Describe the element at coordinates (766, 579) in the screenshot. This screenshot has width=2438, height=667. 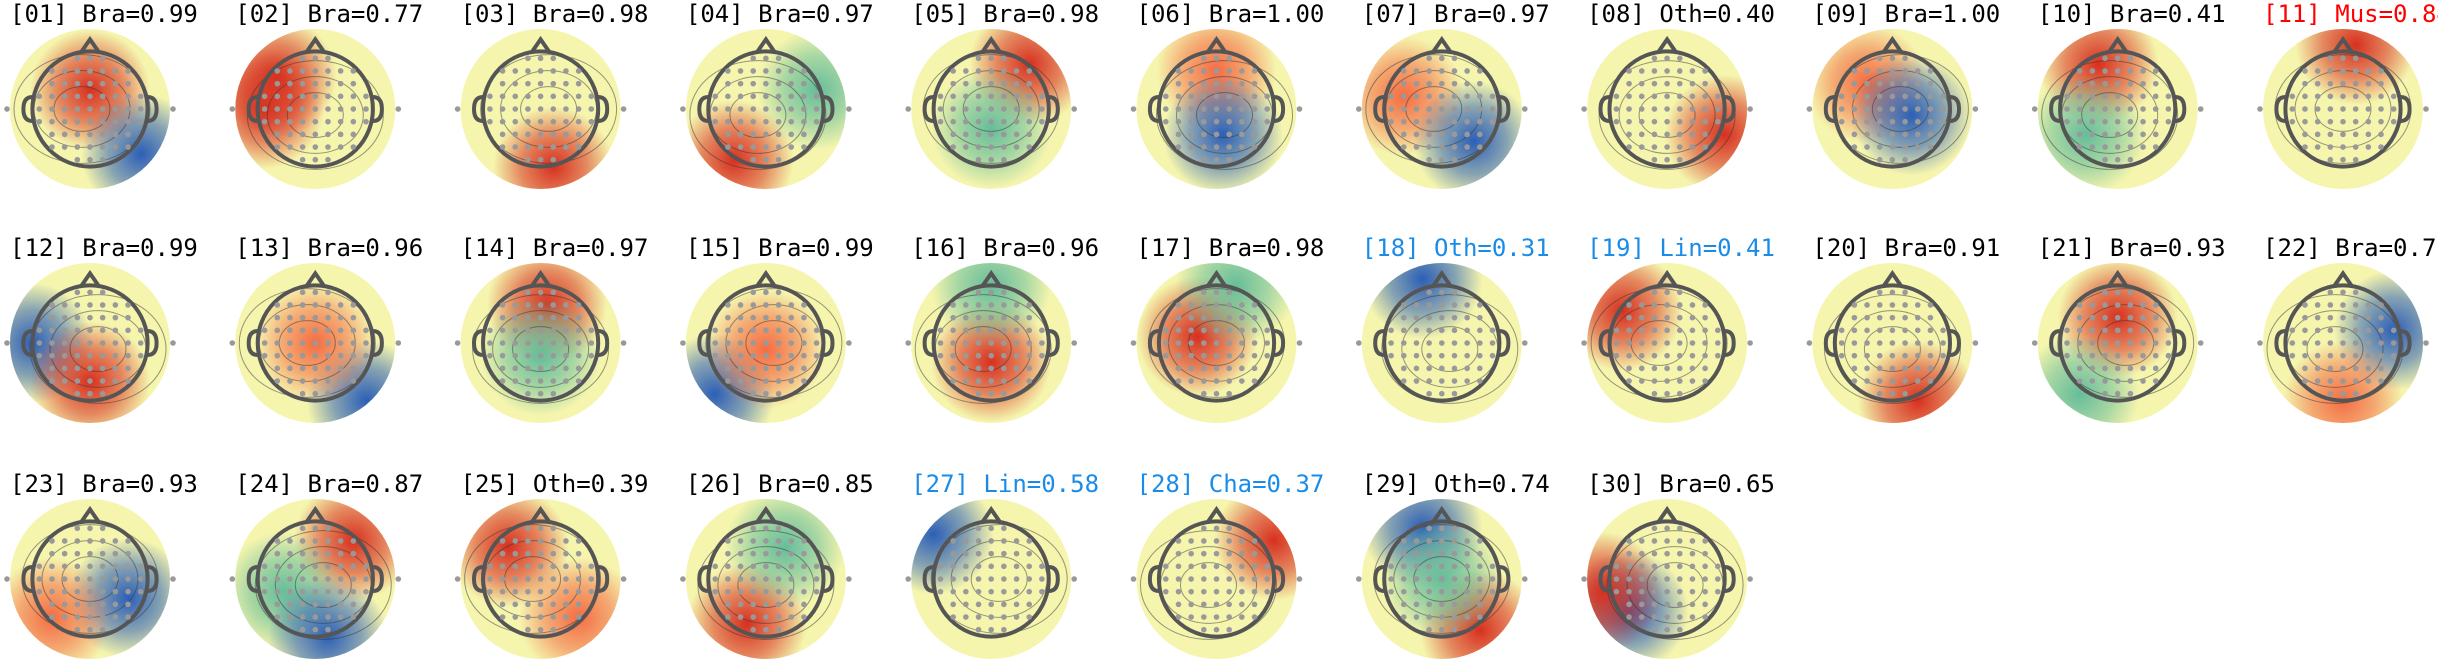
I see `head-outline` at that location.